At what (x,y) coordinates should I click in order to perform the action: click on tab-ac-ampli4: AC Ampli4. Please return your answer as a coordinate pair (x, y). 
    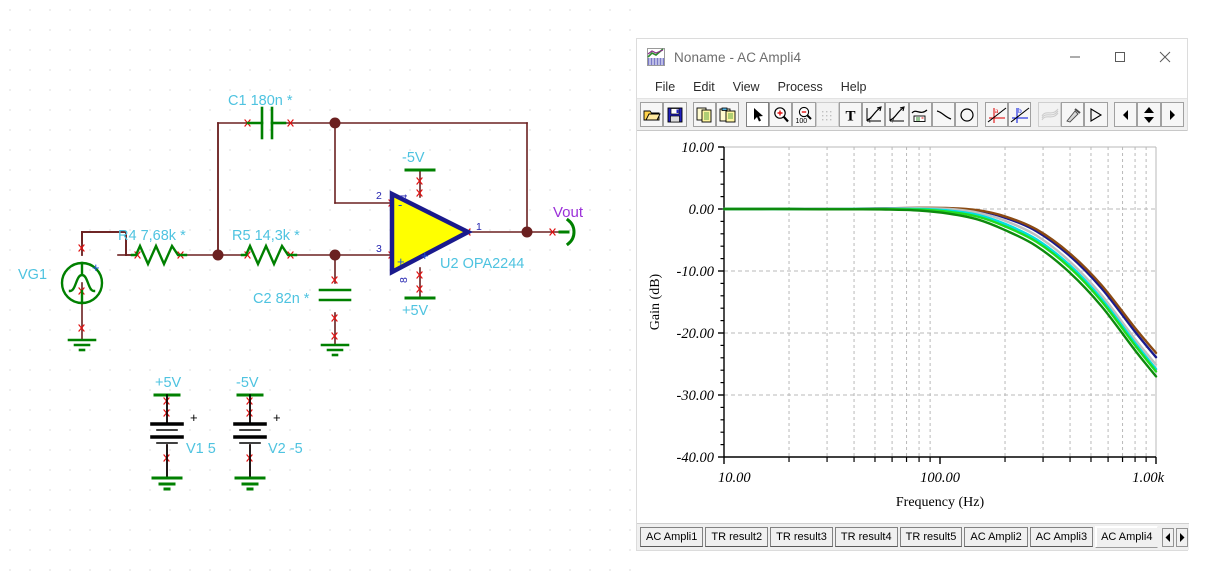
    Looking at the image, I should click on (1127, 537).